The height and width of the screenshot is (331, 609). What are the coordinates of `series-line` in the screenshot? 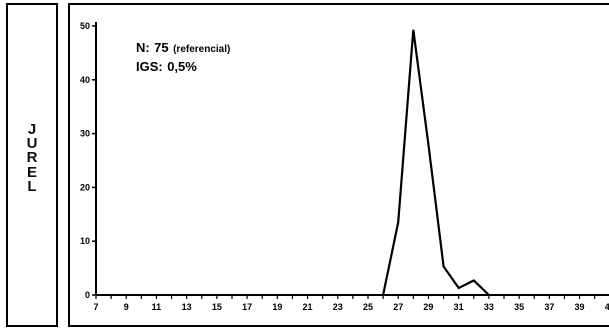 It's located at (436, 162).